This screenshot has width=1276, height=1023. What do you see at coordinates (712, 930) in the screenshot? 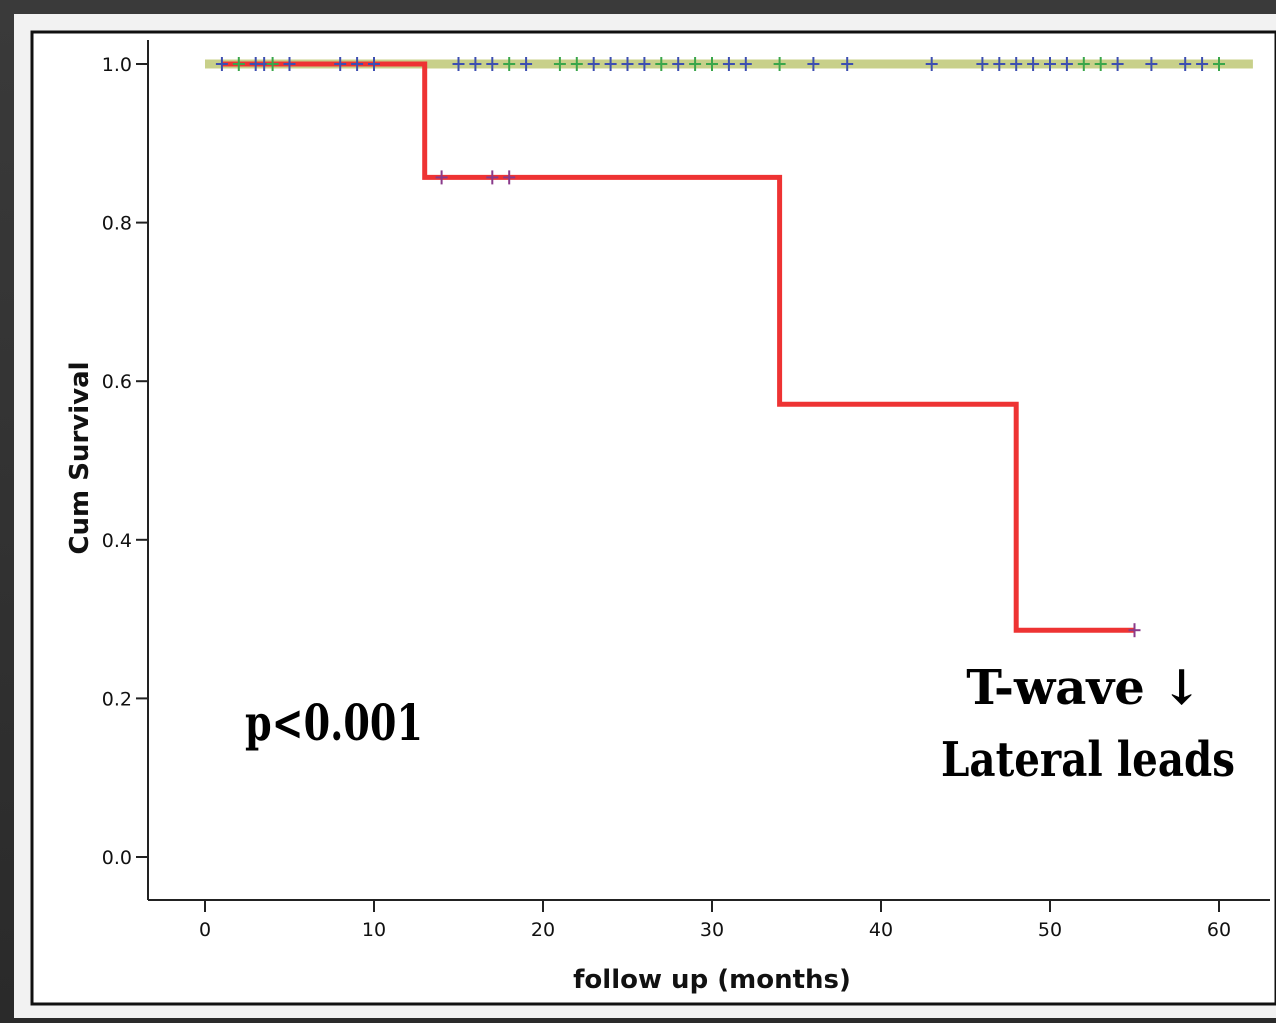
I see `x-tick-label: 30` at bounding box center [712, 930].